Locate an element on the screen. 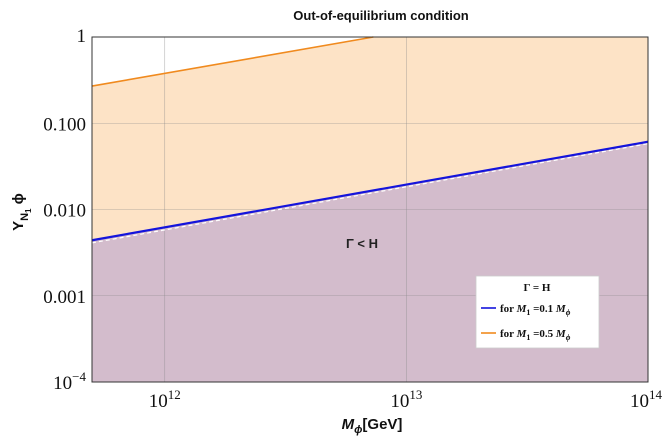 The height and width of the screenshot is (437, 668). legend-label-m1-0.5: for M1 =0.5 Mϕ is located at coordinates (535, 335).